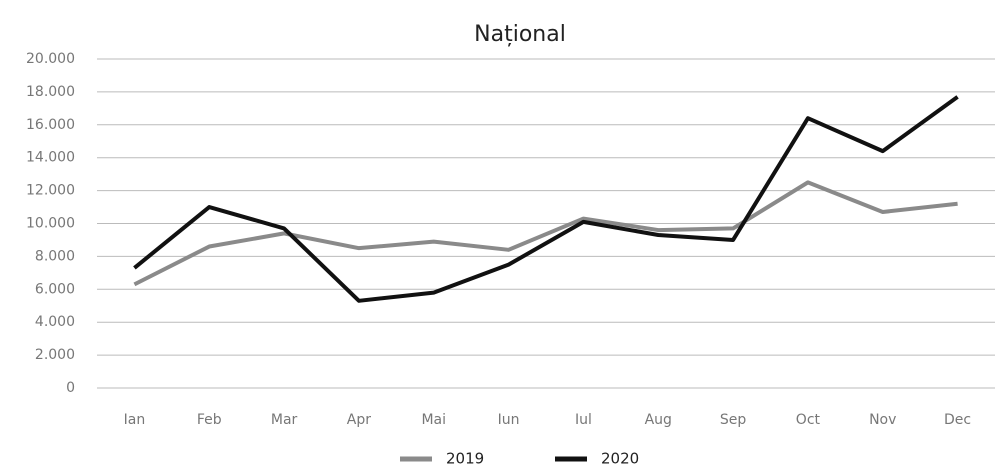  Describe the element at coordinates (55, 355) in the screenshot. I see `y-tick-label: 2.000` at that location.